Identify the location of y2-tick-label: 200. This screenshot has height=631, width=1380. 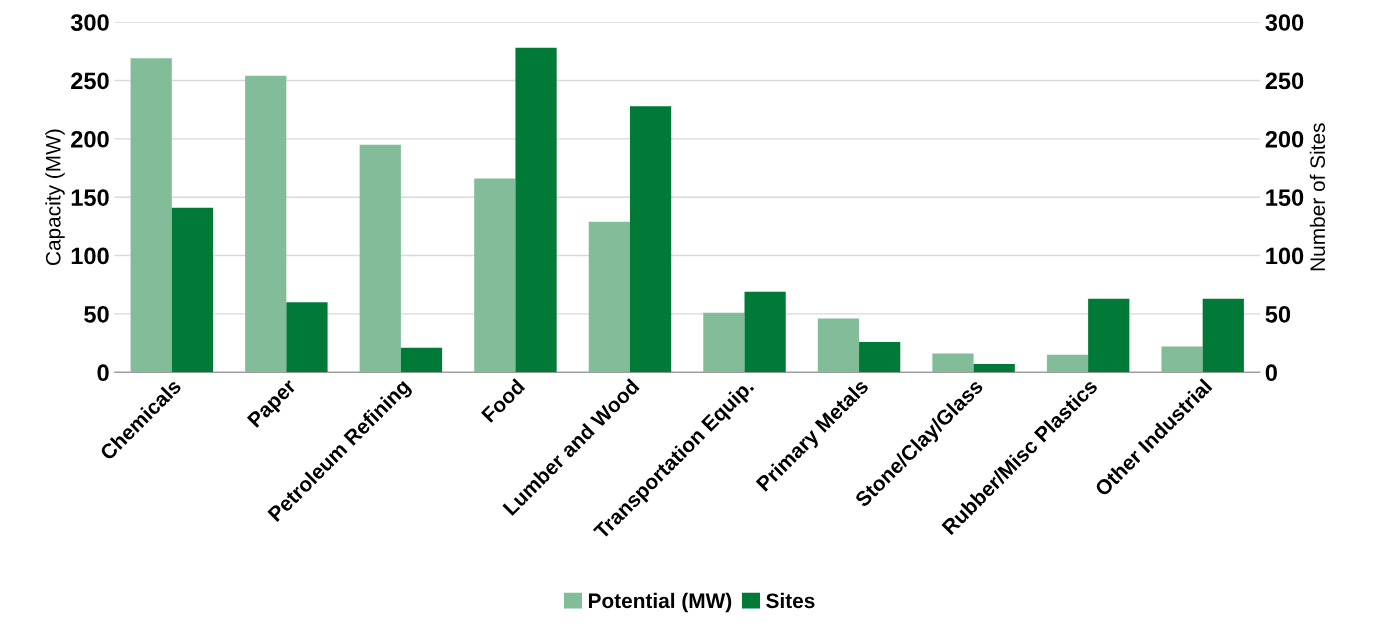
(1284, 139).